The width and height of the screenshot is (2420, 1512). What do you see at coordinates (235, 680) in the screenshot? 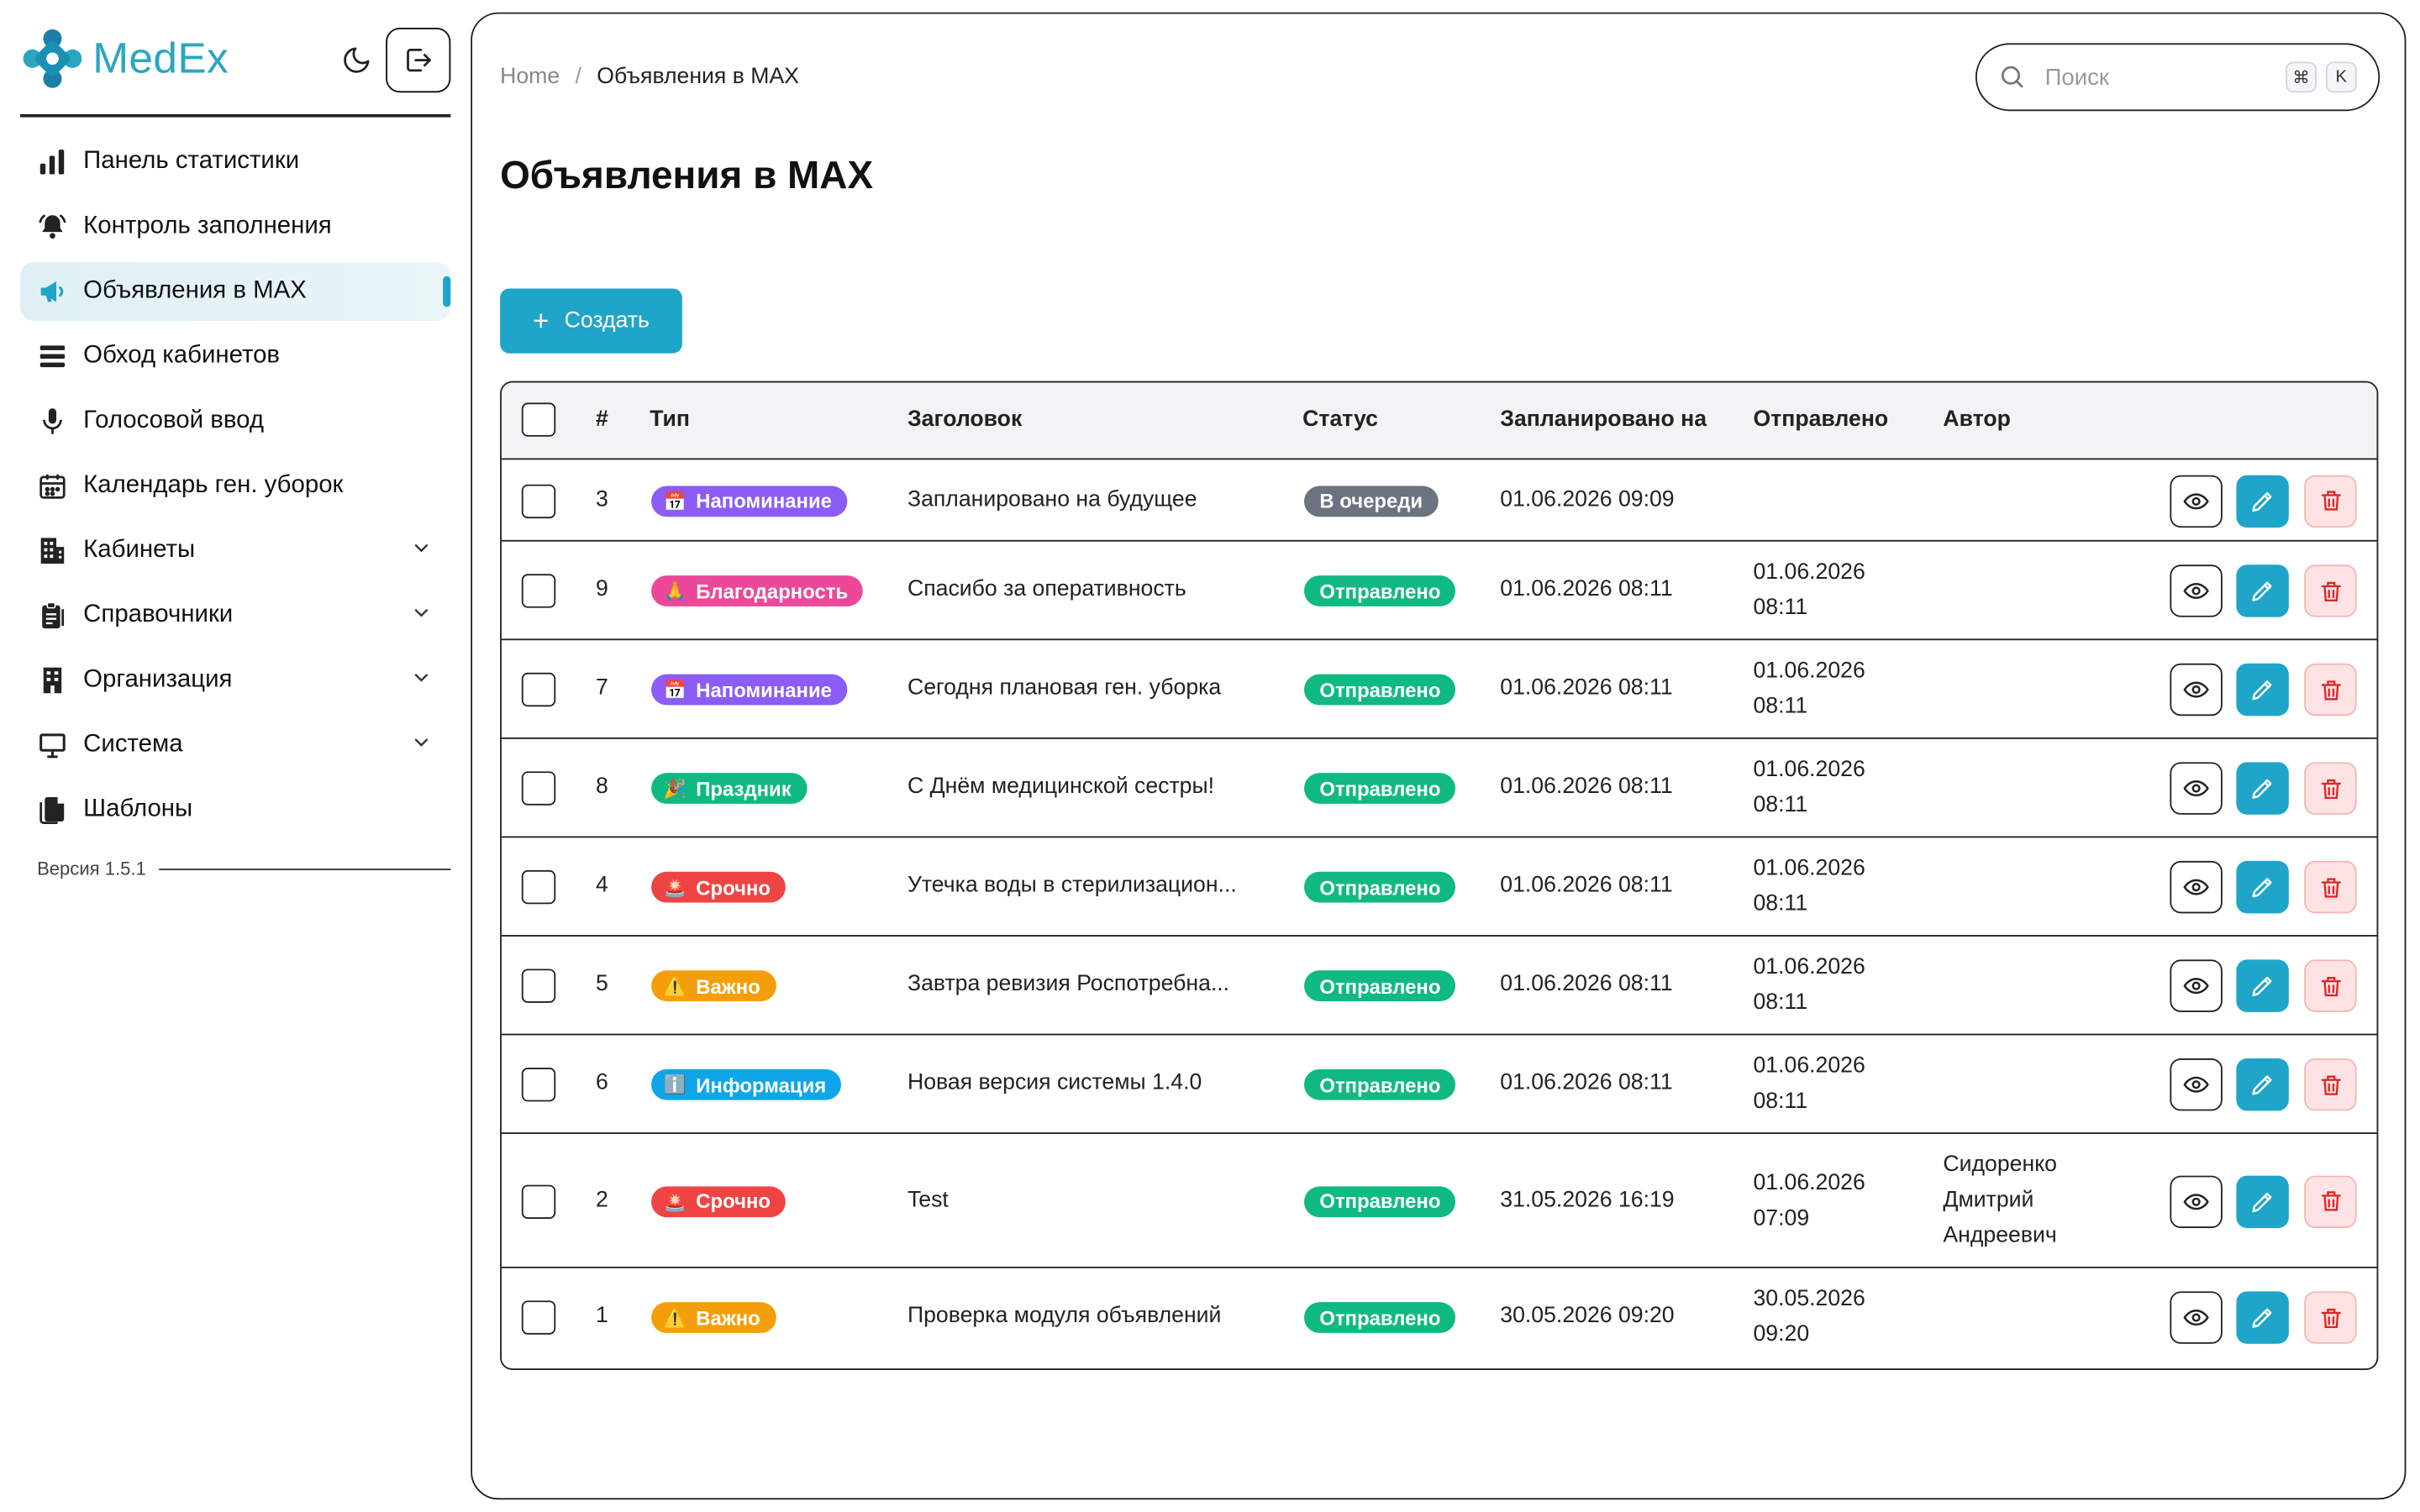
I see `sidebar-item-organization: Организация` at bounding box center [235, 680].